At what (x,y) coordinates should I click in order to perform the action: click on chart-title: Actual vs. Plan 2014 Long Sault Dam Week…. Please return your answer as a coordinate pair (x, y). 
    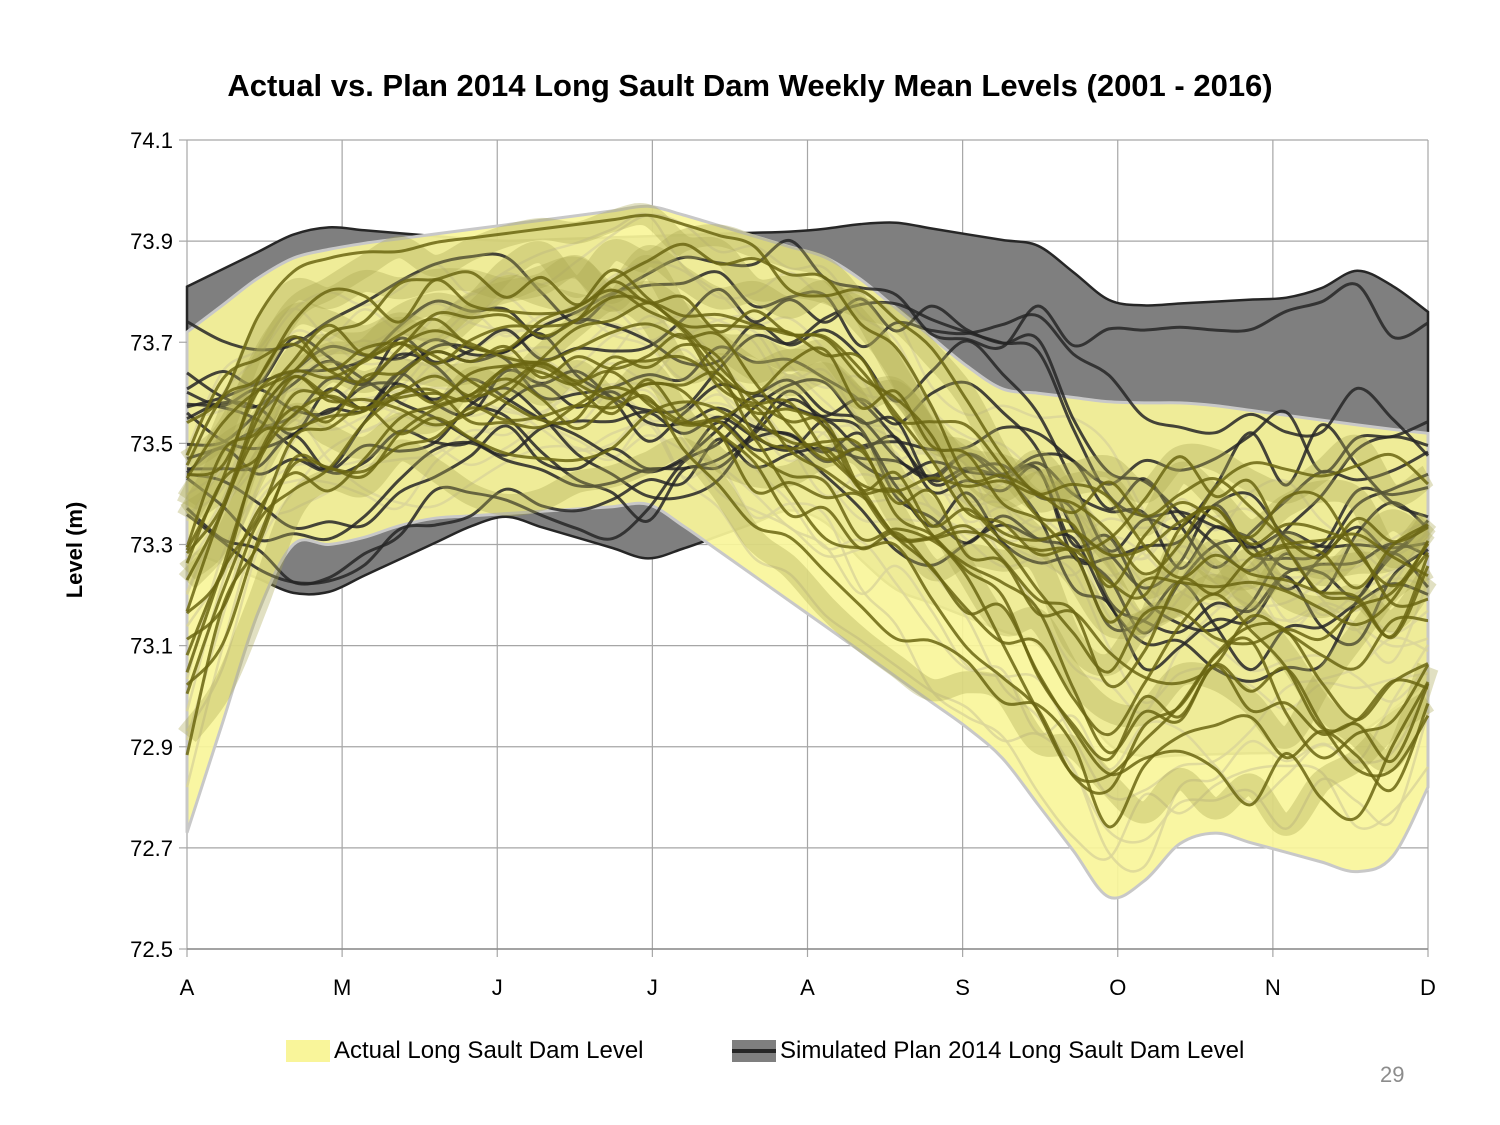
    Looking at the image, I should click on (750, 85).